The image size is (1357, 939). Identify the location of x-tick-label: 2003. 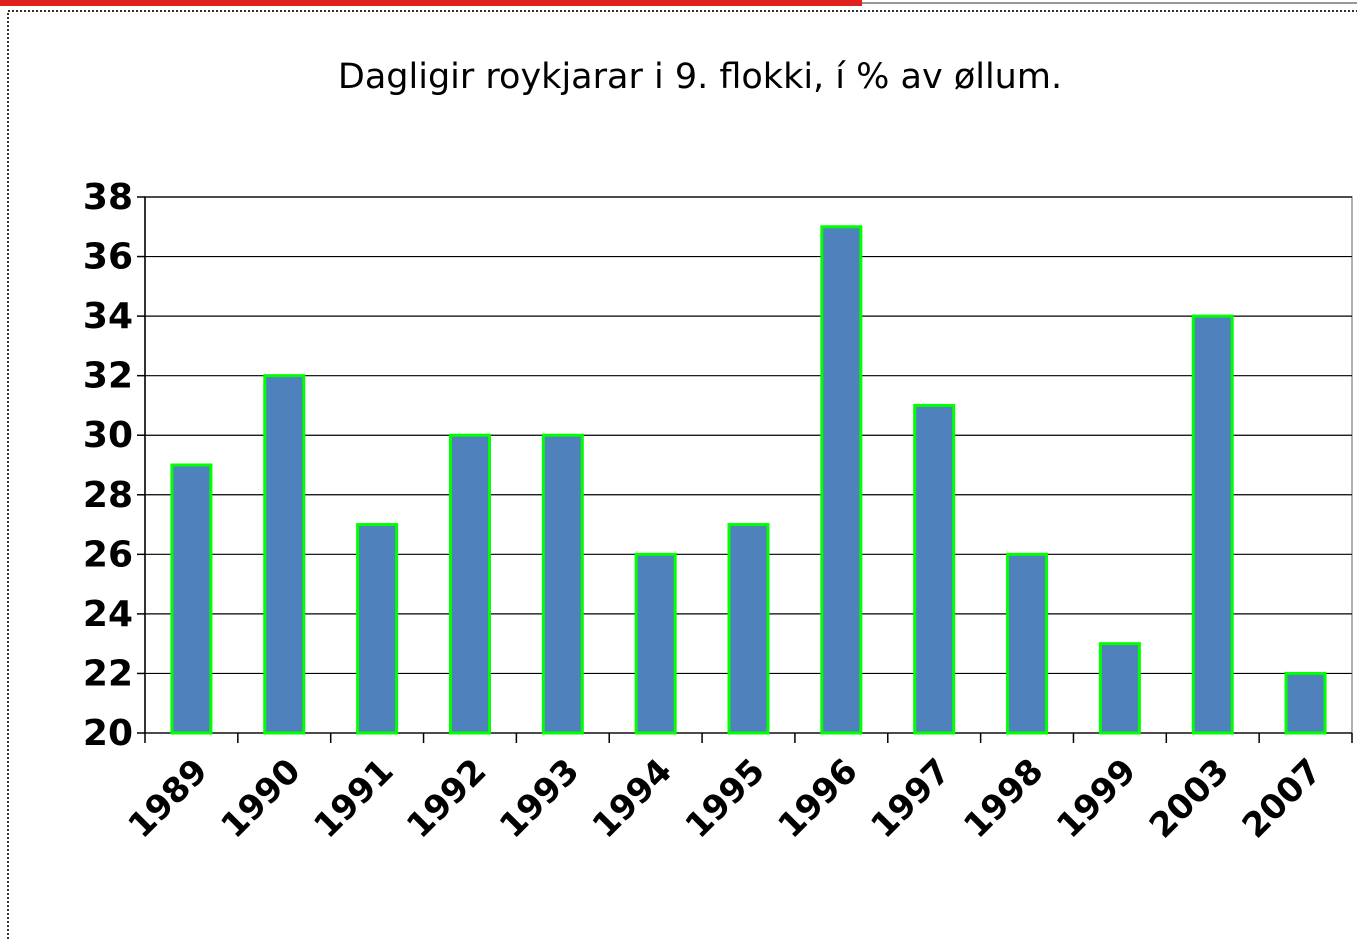
(1189, 798).